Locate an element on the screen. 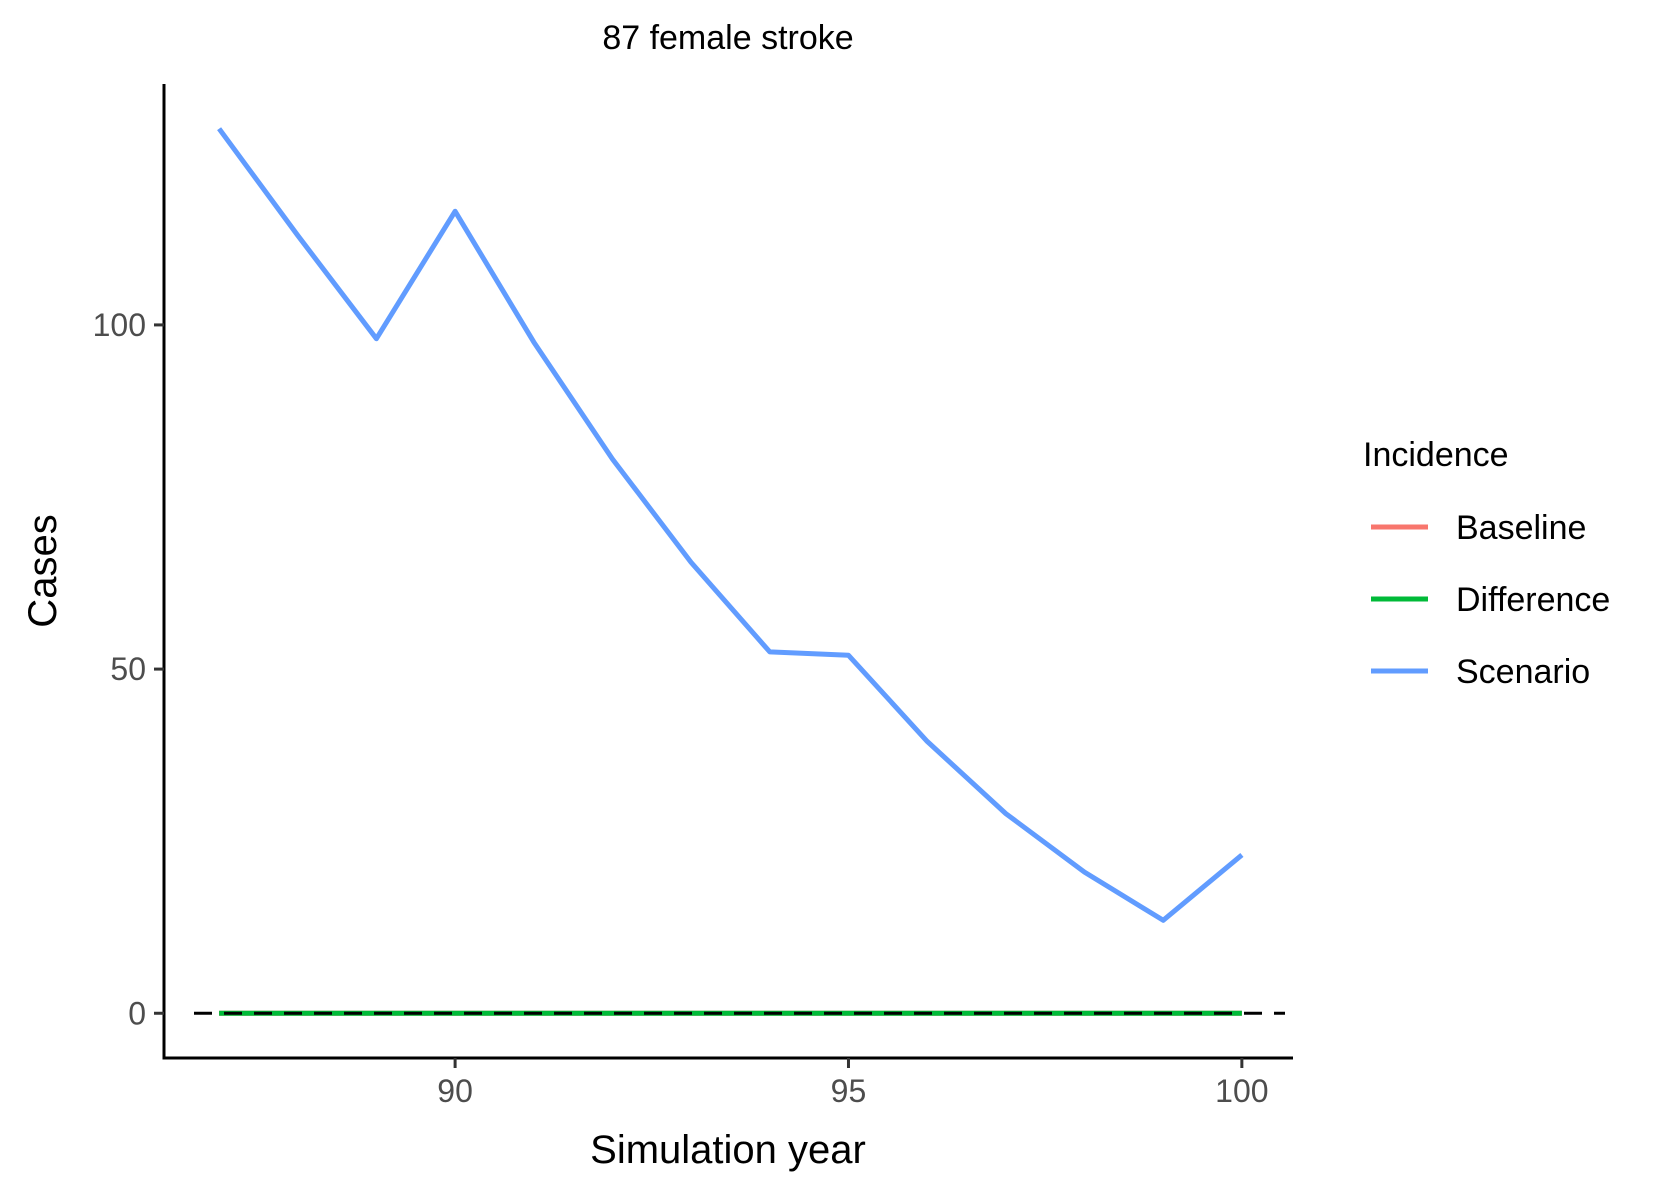  y-axis-ticks: 0 50 100 is located at coordinates (128, 669).